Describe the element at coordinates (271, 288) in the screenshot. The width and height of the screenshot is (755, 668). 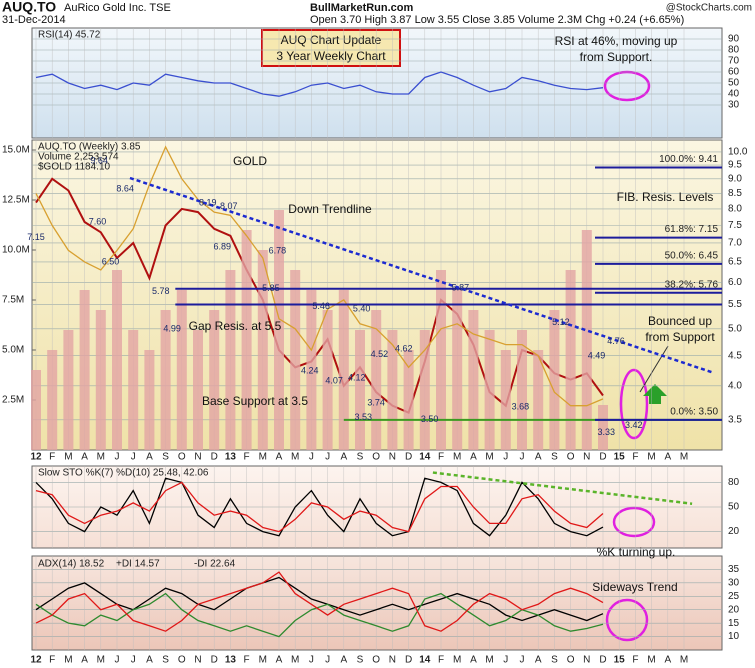
I see `price-label: 5.85` at that location.